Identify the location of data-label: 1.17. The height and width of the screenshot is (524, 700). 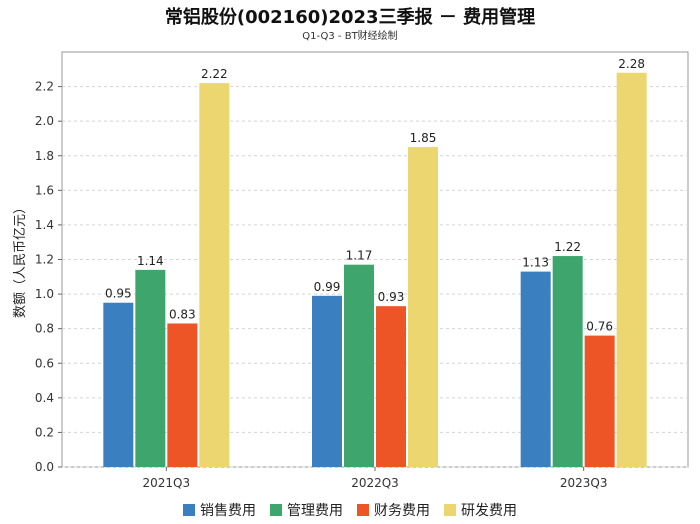
(359, 256).